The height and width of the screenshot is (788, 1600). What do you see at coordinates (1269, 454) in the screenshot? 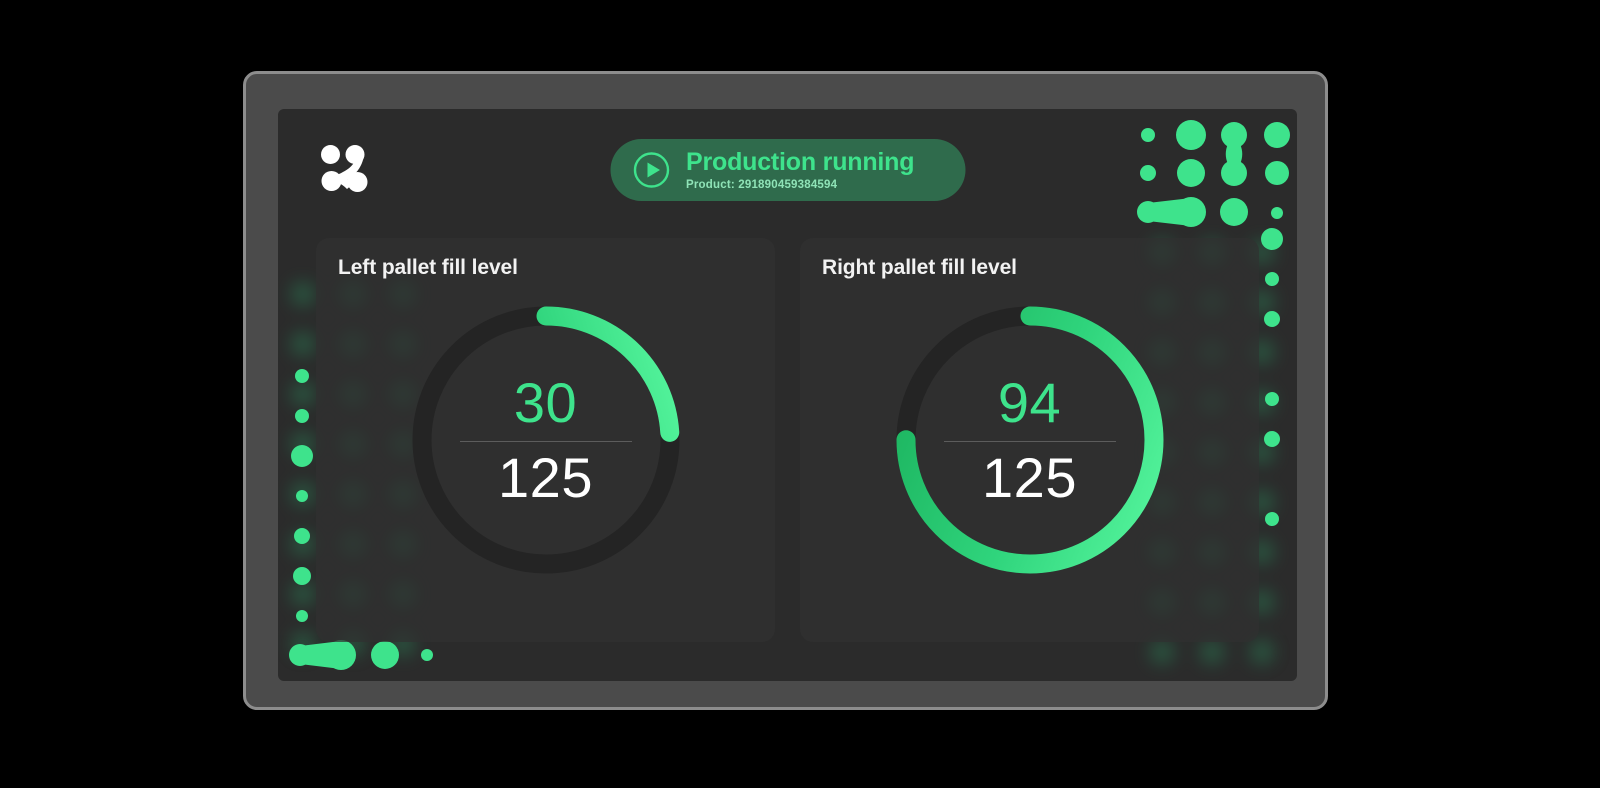
I see `decorative-dots-right-column` at bounding box center [1269, 454].